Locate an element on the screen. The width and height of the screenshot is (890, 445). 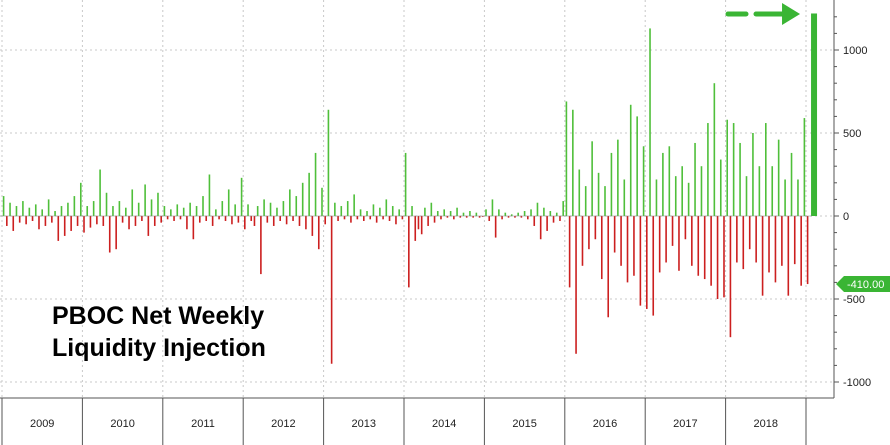
last-value-label-bg is located at coordinates (863, 284).